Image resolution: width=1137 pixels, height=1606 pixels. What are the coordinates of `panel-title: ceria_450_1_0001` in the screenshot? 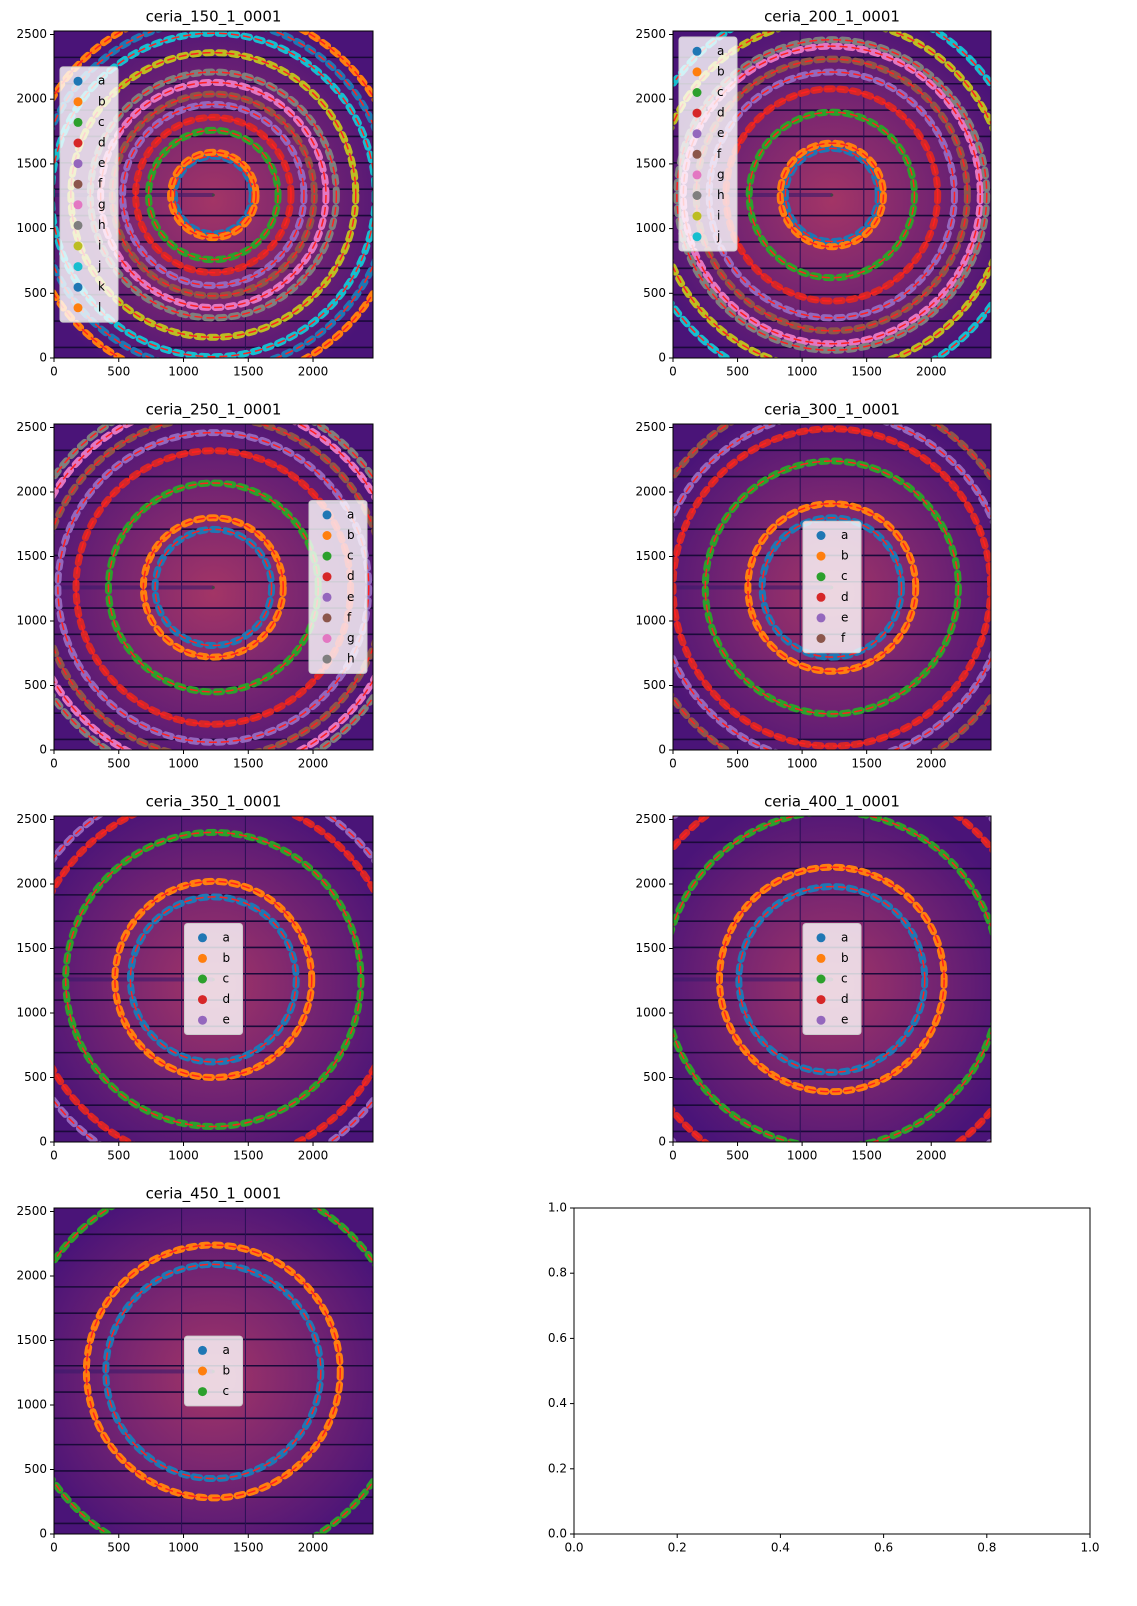 It's located at (214, 1194).